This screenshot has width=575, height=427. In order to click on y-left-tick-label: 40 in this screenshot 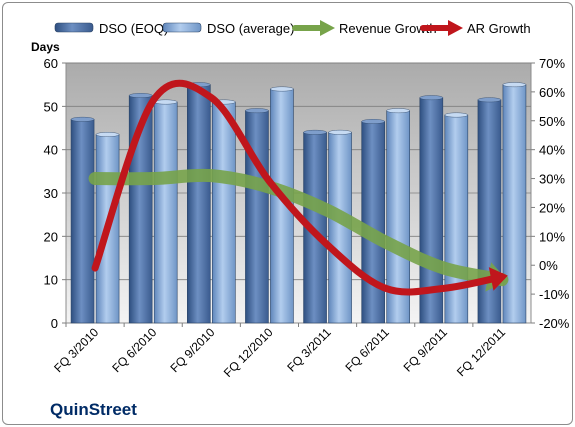, I will do `click(51, 150)`.